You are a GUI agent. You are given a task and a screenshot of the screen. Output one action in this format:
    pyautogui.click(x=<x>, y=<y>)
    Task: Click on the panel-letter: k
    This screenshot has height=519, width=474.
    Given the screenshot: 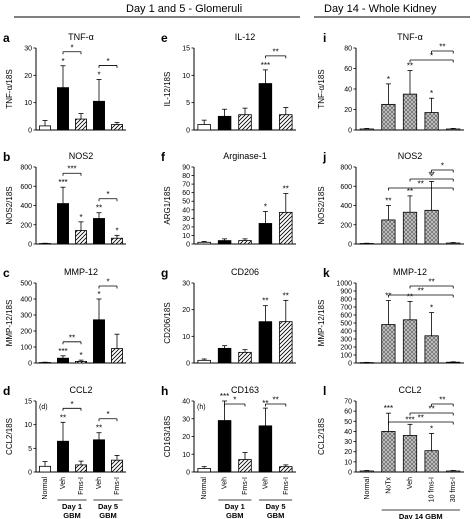 What is the action you would take?
    pyautogui.click(x=326, y=273)
    